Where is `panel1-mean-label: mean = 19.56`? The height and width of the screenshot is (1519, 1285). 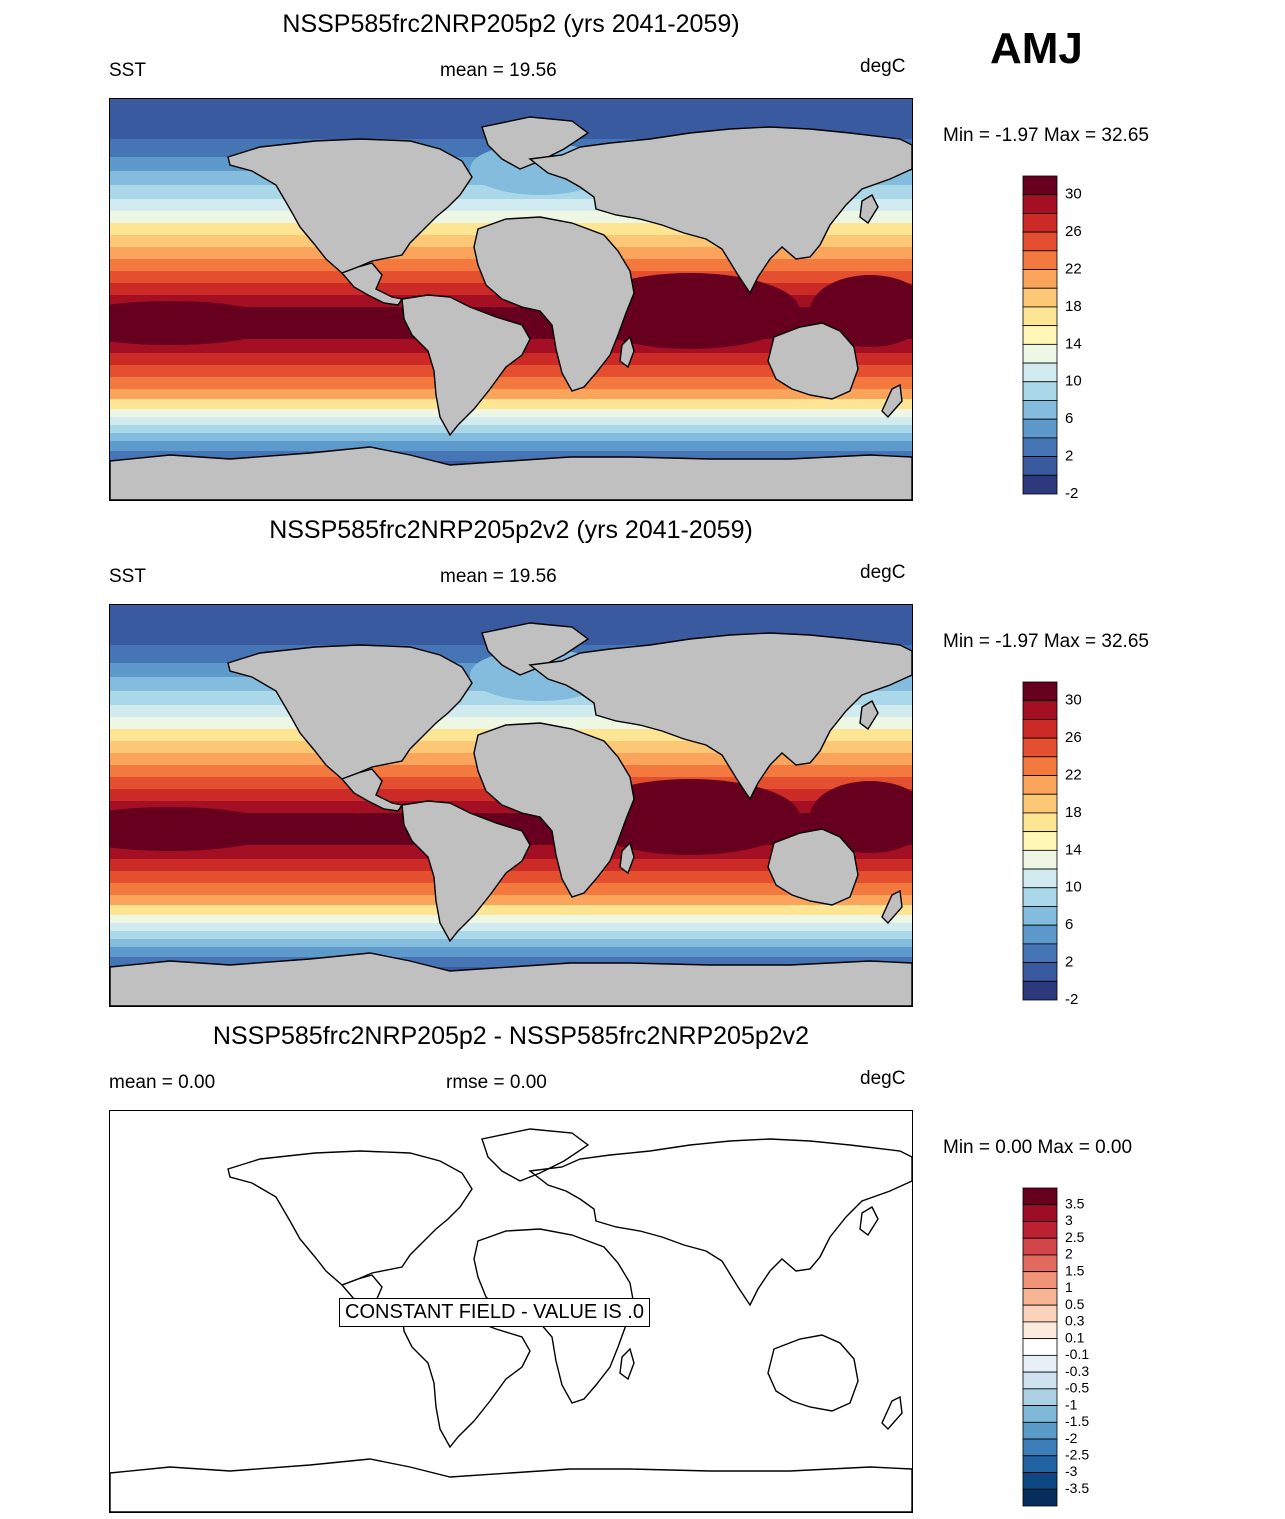
panel1-mean-label: mean = 19.56 is located at coordinates (498, 70).